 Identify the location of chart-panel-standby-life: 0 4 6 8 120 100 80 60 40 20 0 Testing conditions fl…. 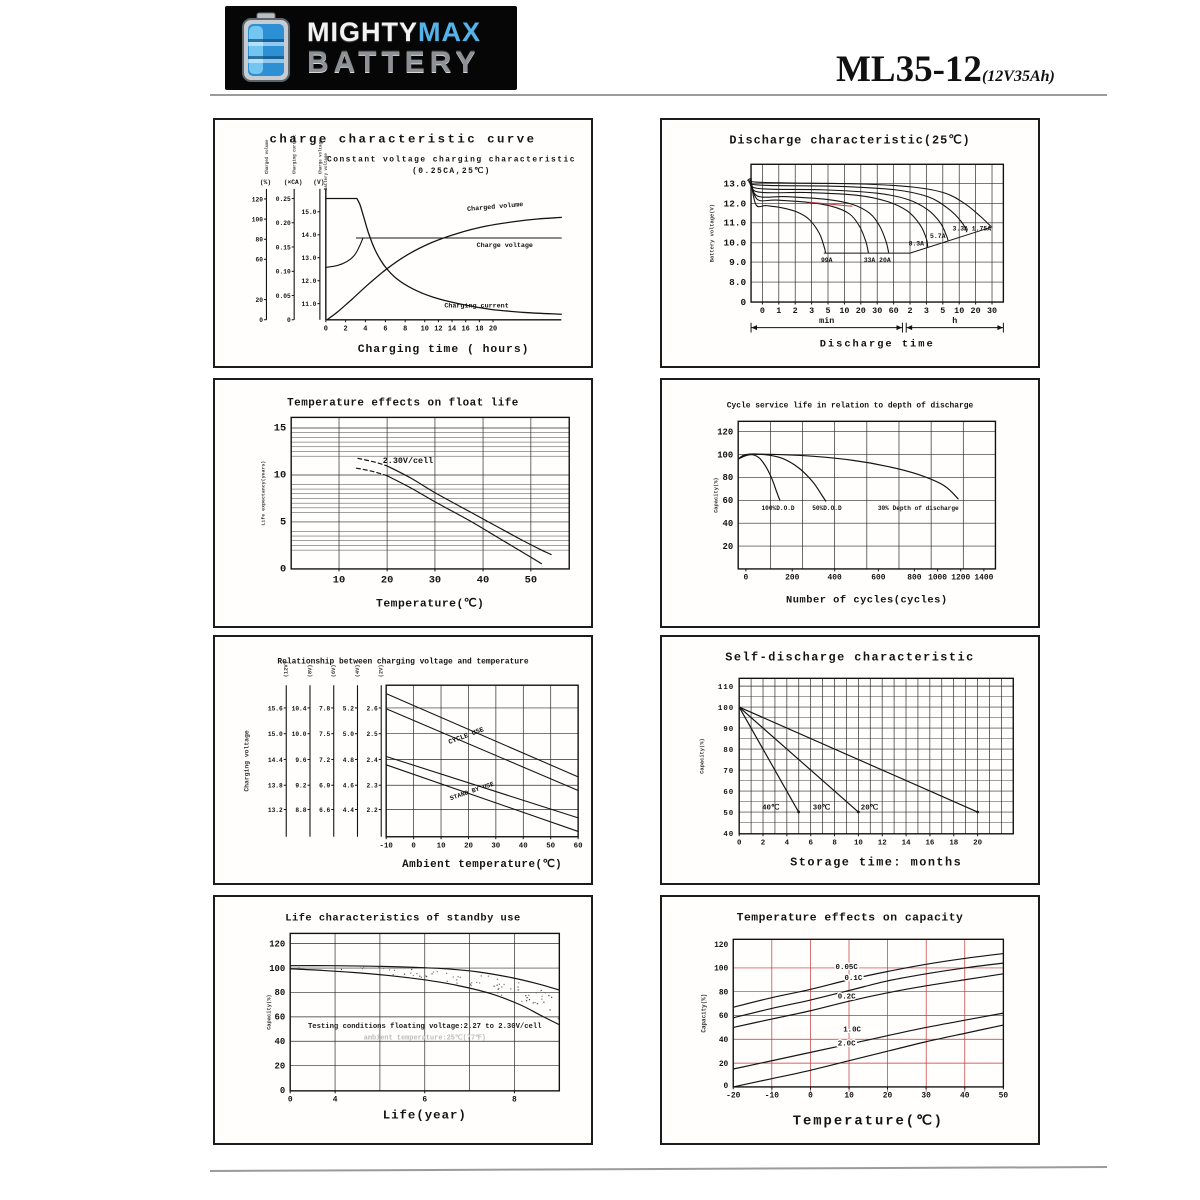
(403, 1020).